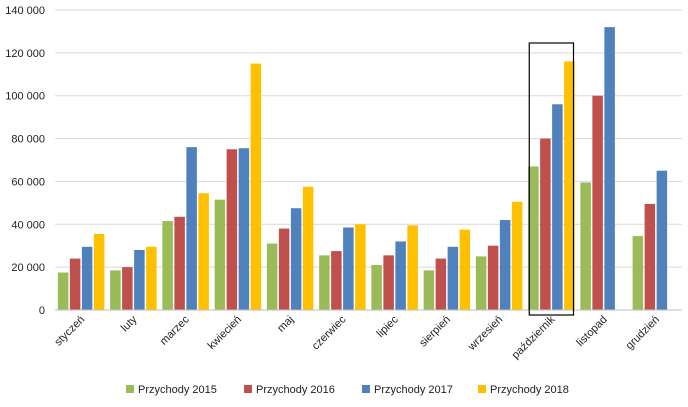  I want to click on x-tick-label: sierpień, so click(435, 332).